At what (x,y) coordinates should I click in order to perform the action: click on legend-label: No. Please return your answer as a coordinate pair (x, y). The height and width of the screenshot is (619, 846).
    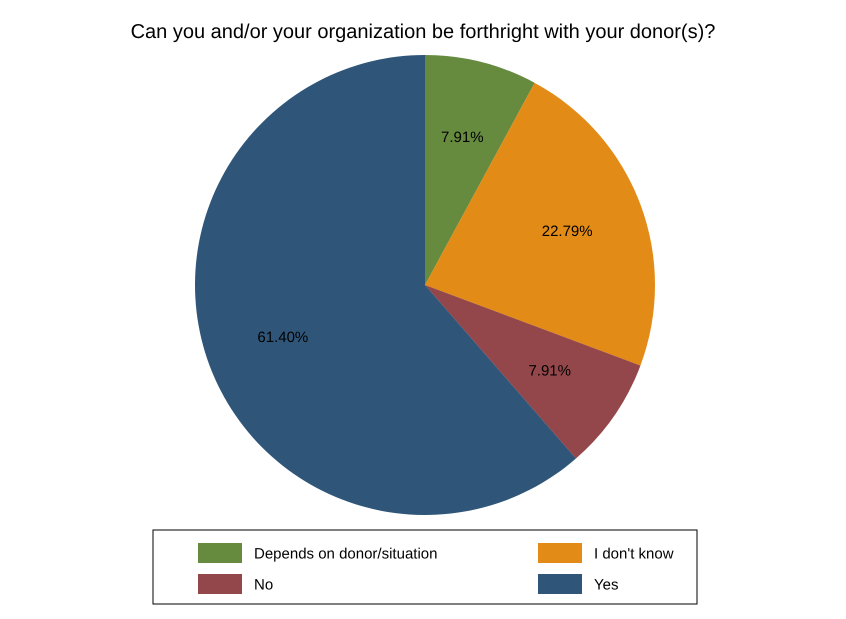
    Looking at the image, I should click on (264, 585).